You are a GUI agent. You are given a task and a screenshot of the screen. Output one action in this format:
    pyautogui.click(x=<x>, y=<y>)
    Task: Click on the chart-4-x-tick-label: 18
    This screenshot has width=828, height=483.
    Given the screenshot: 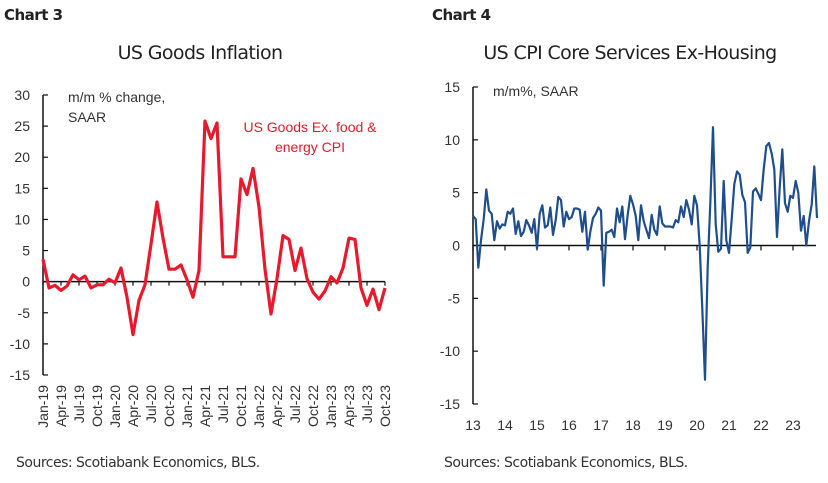 What is the action you would take?
    pyautogui.click(x=633, y=425)
    